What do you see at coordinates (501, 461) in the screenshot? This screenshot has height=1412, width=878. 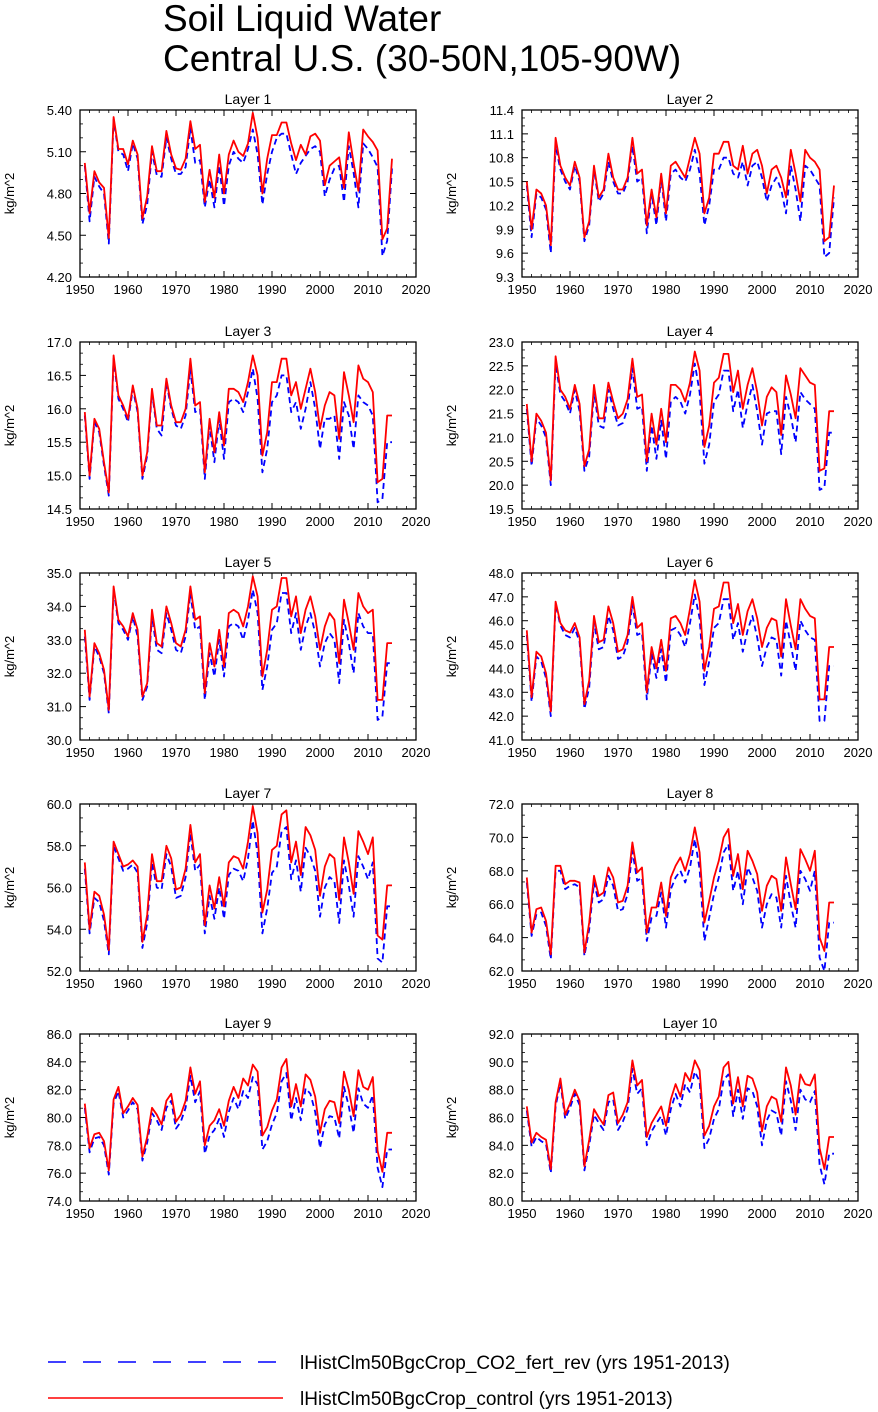 I see `y-tick-label: 20.5` at bounding box center [501, 461].